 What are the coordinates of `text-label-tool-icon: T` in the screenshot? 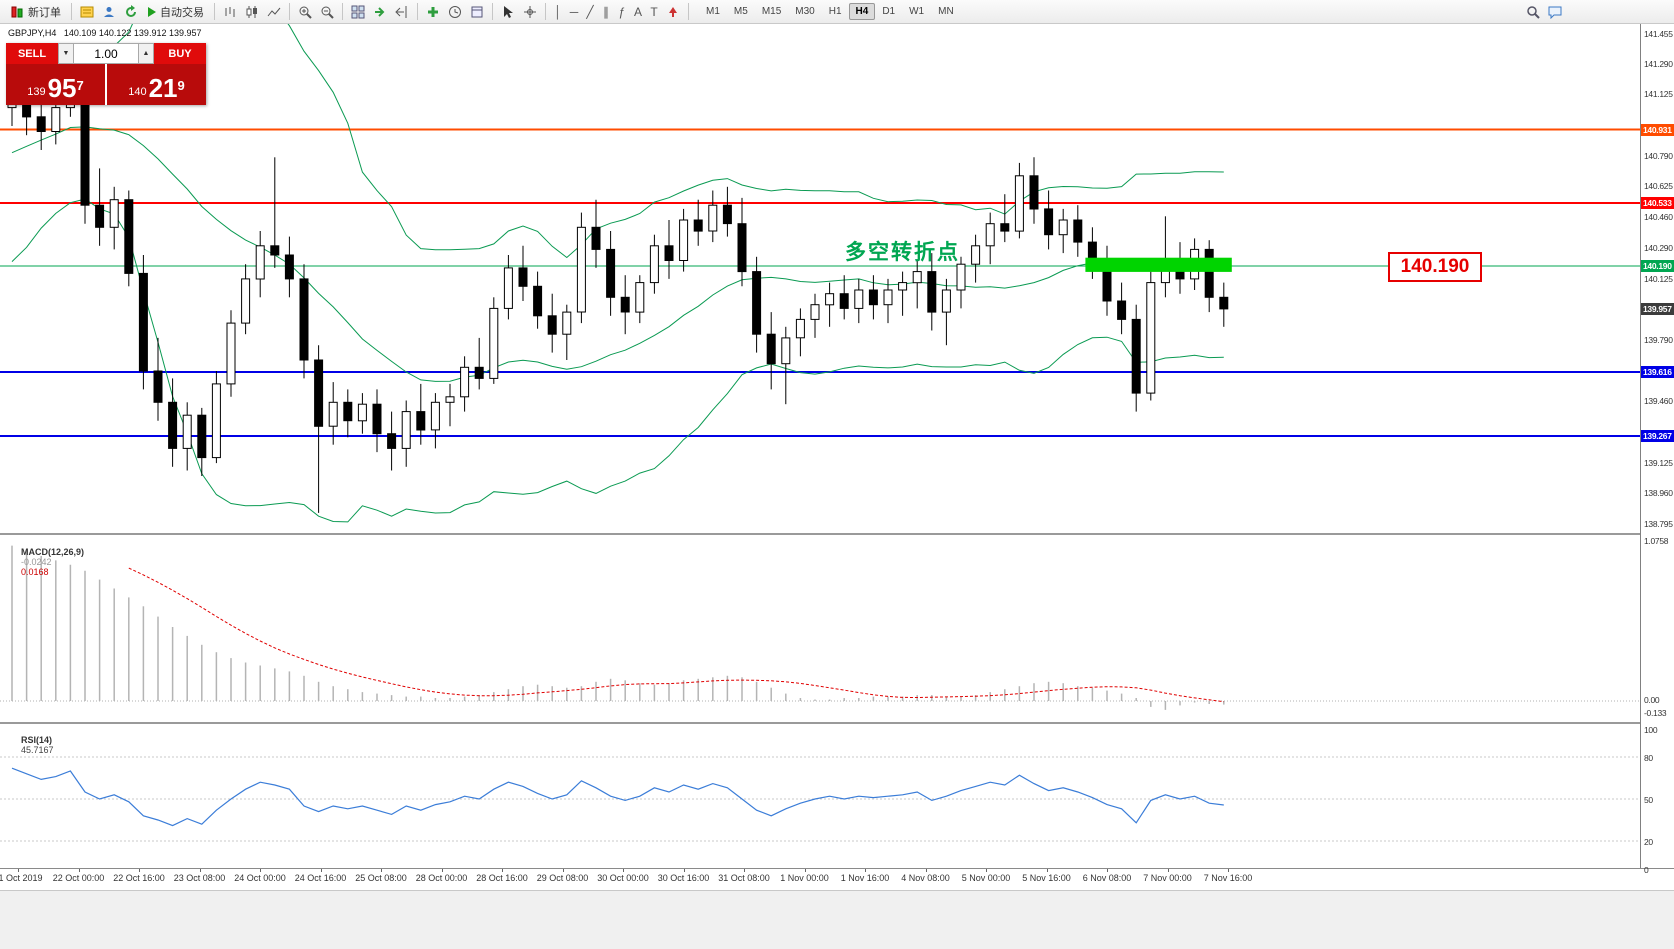 It's located at (654, 11).